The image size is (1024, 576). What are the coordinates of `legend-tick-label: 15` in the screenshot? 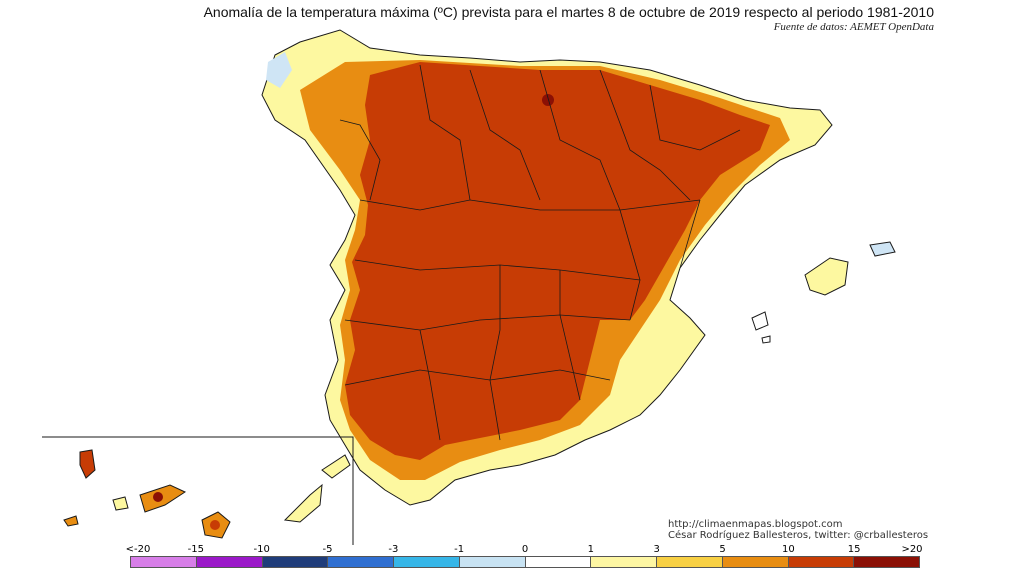 It's located at (854, 549).